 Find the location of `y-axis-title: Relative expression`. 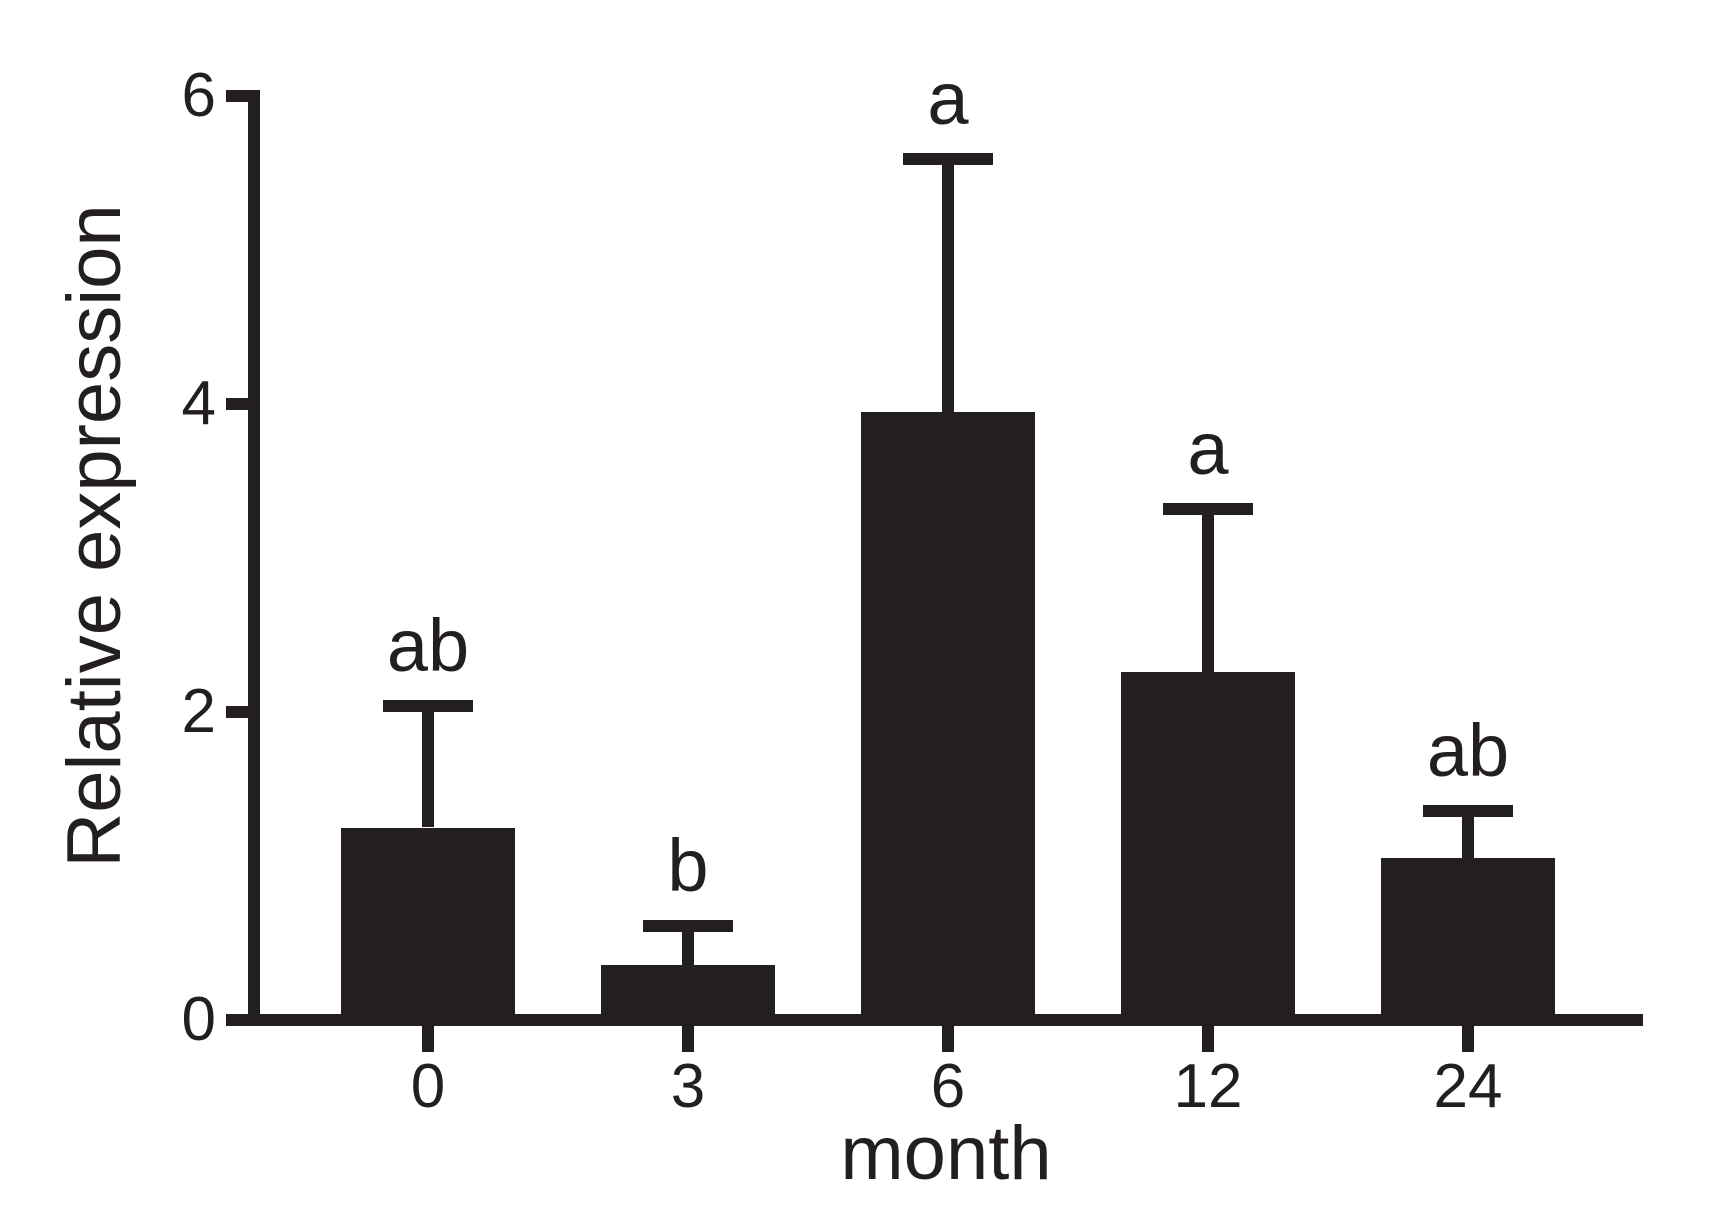

y-axis-title: Relative expression is located at coordinates (94, 536).